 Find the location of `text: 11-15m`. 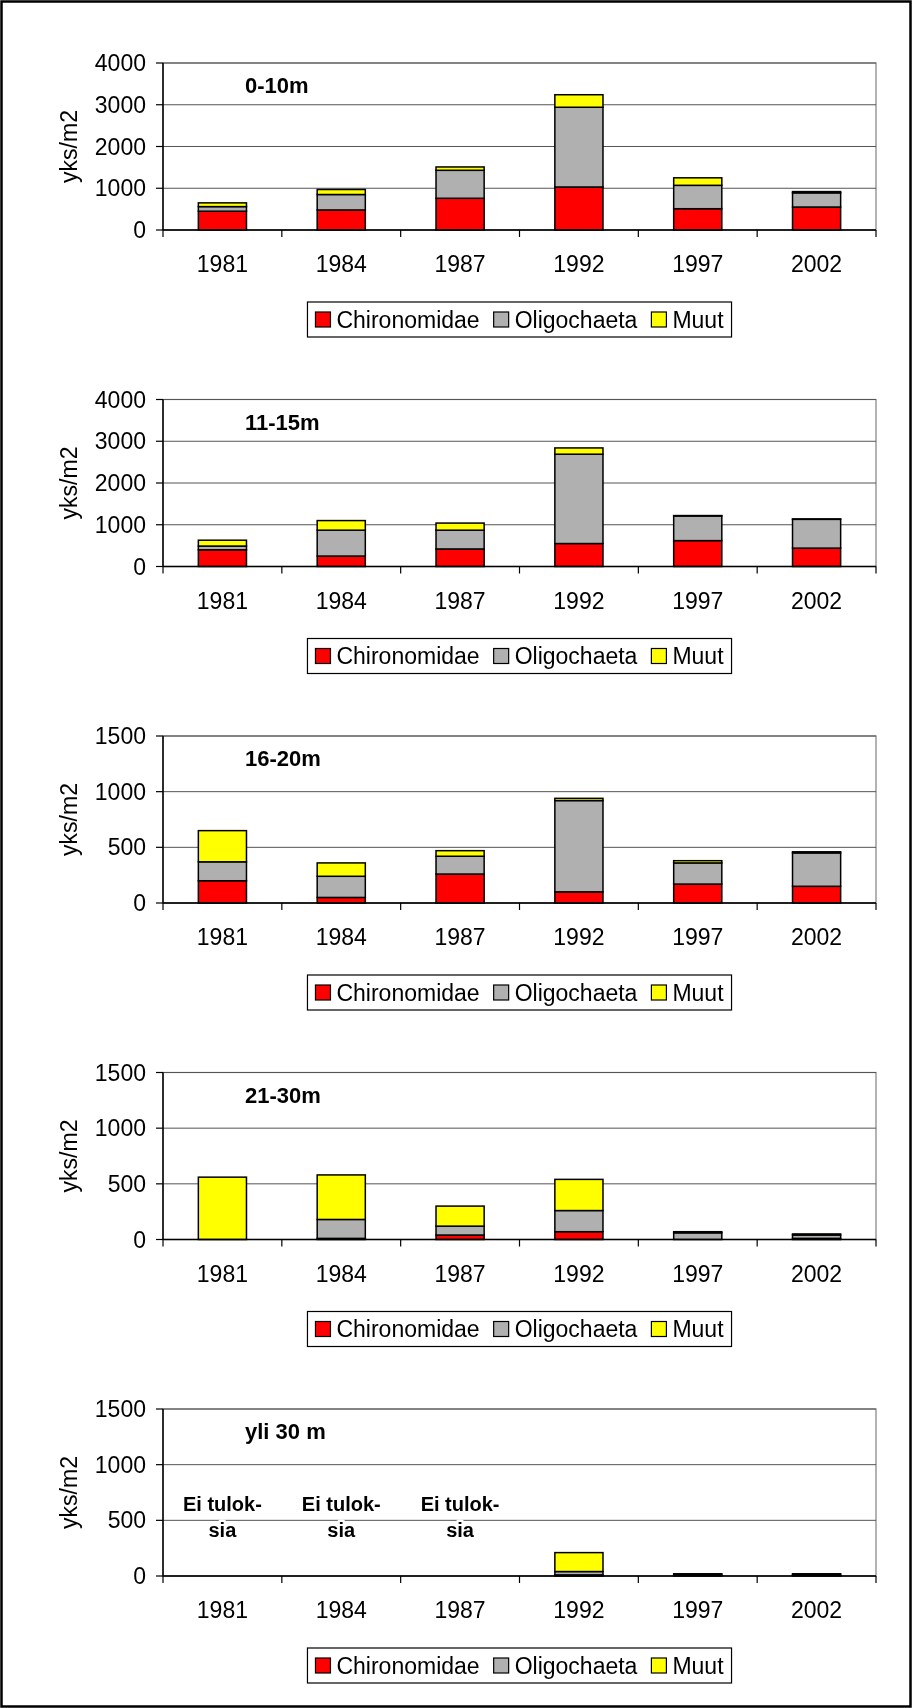

text: 11-15m is located at coordinates (282, 422).